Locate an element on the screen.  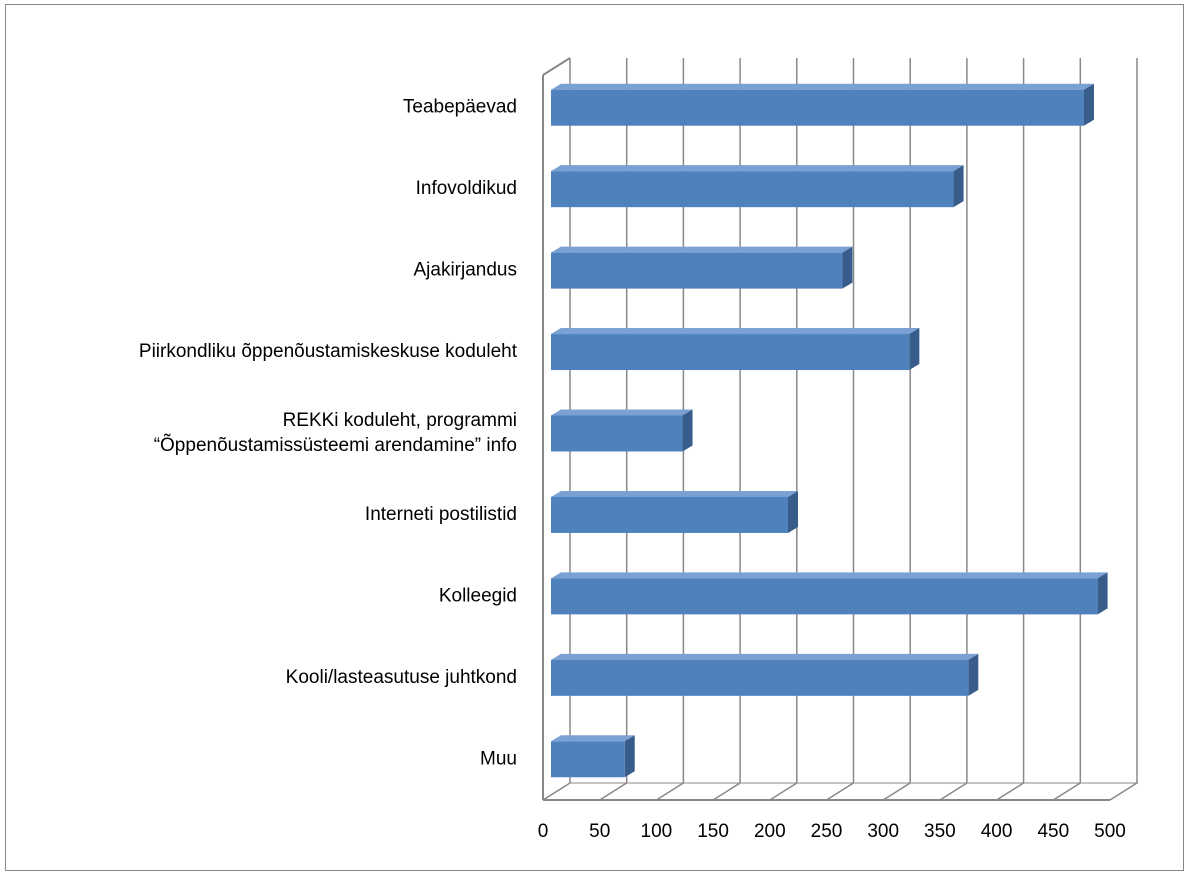
x-tick-label: 250 is located at coordinates (827, 831).